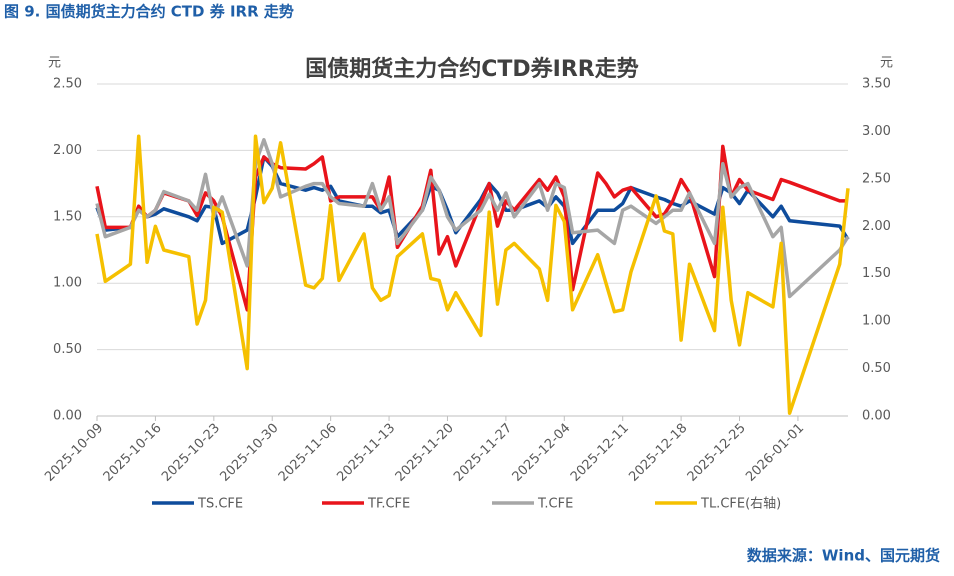  I want to click on y-tick-label: 0.00, so click(67, 416).